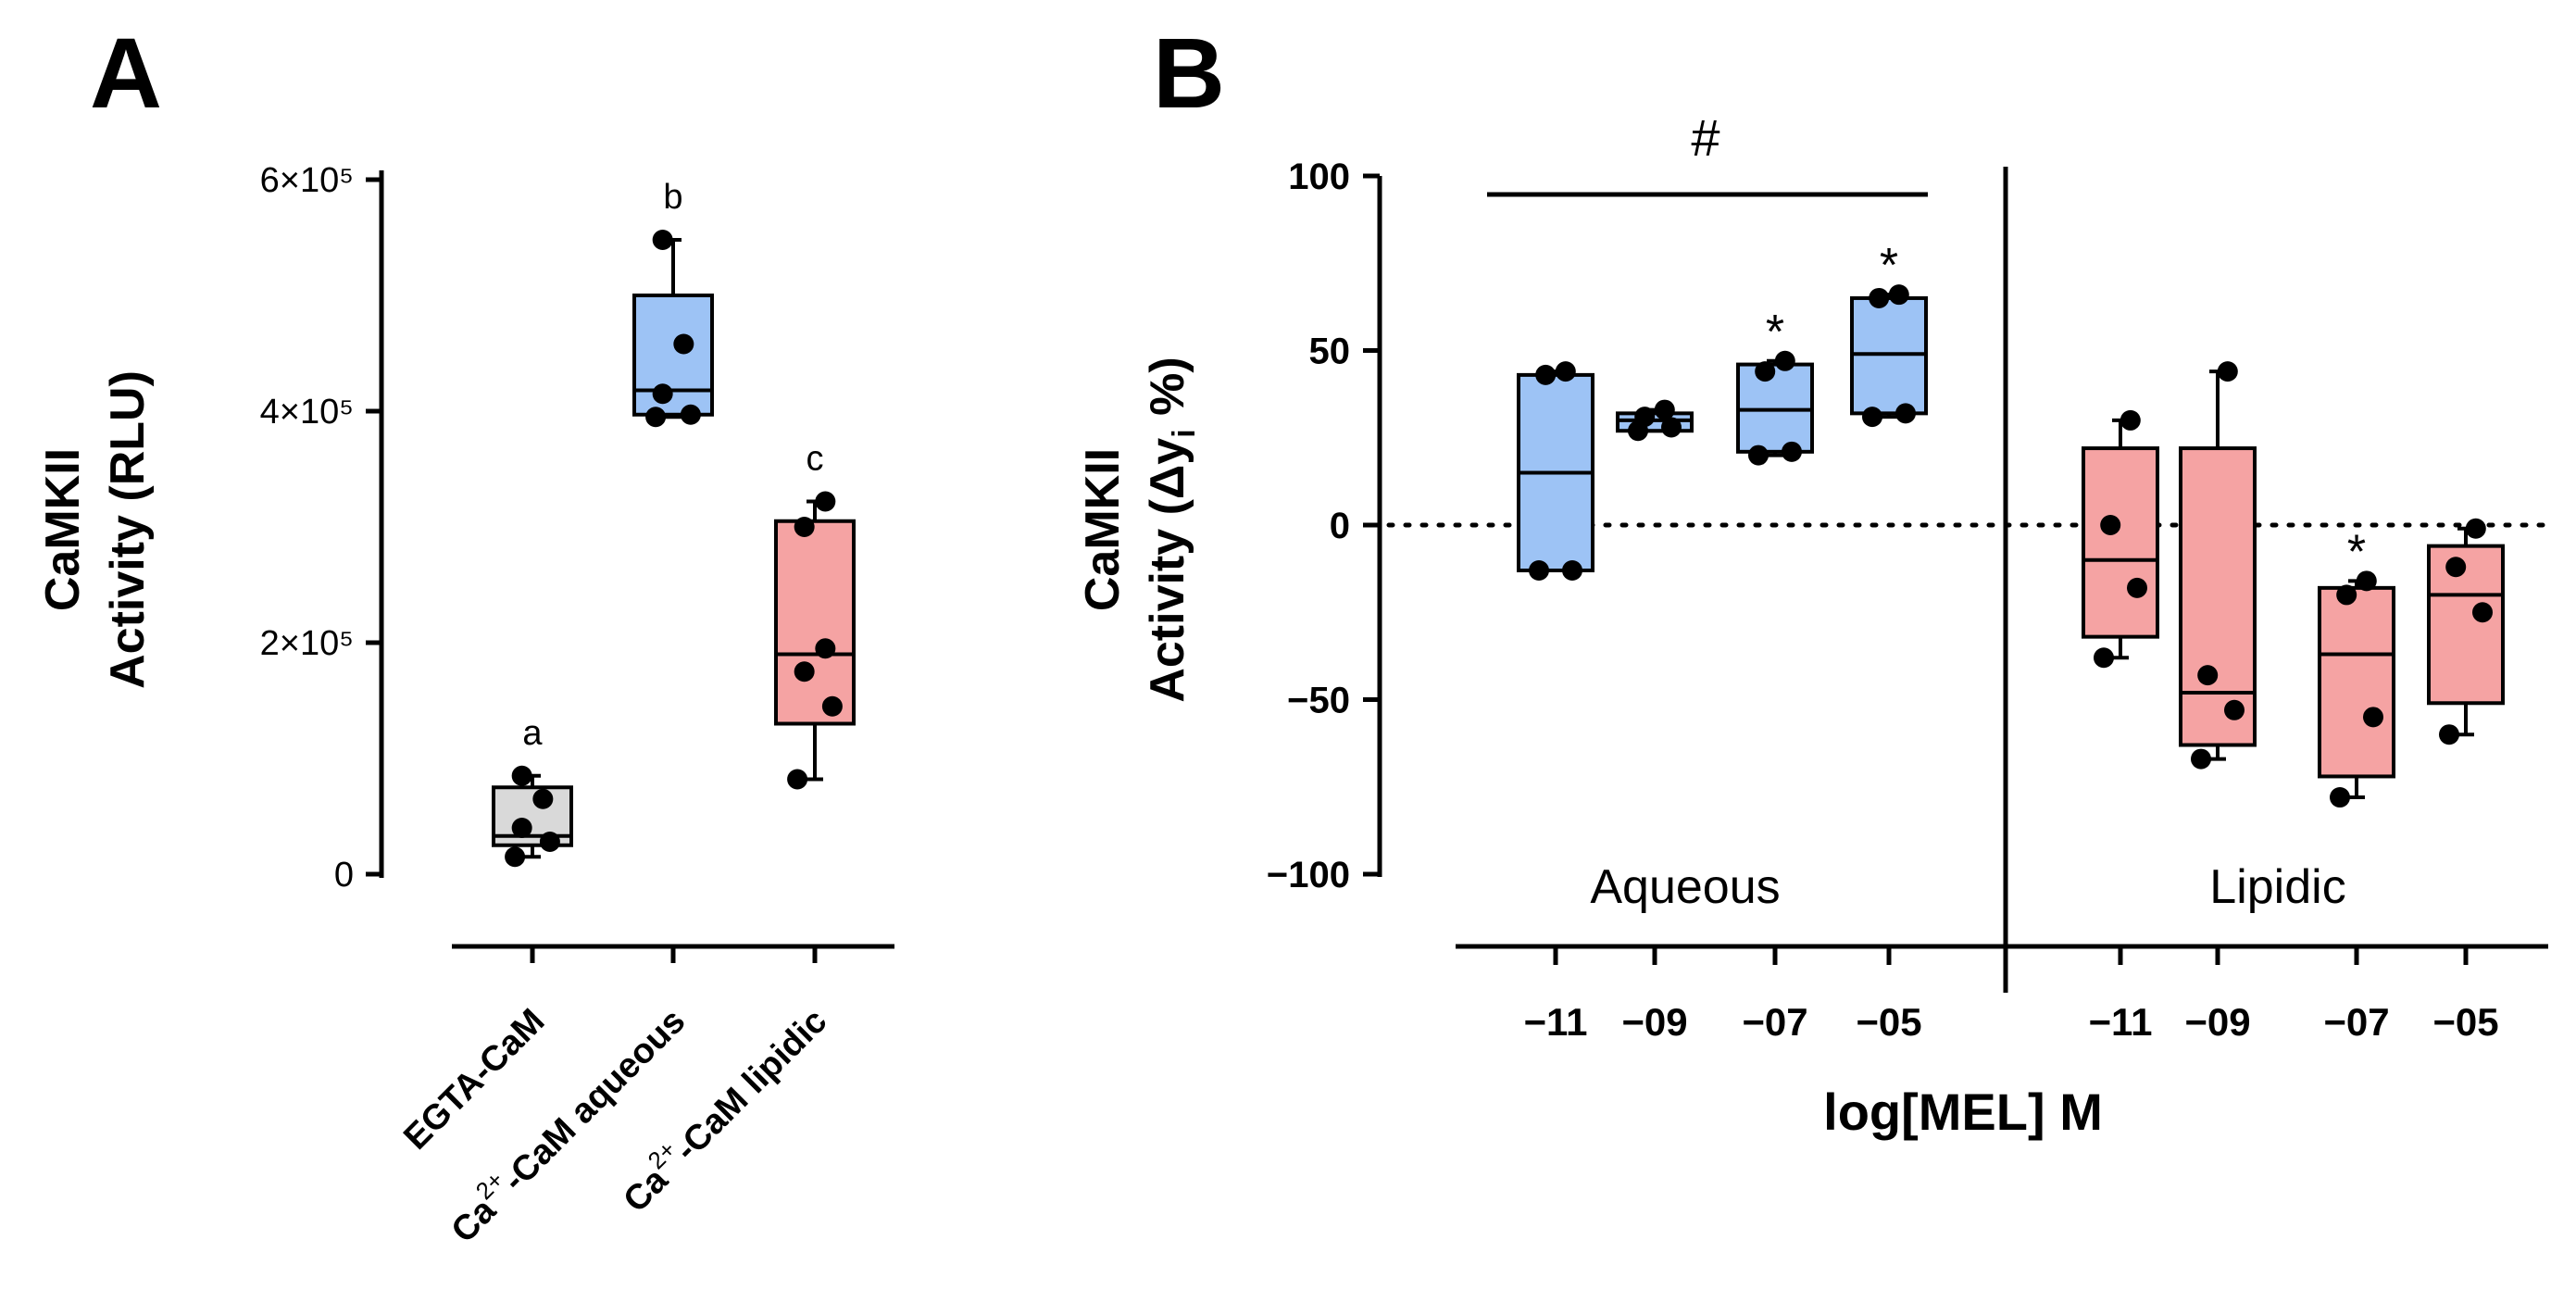 The image size is (2576, 1302). What do you see at coordinates (126, 73) in the screenshot?
I see `panel-a-letter: A` at bounding box center [126, 73].